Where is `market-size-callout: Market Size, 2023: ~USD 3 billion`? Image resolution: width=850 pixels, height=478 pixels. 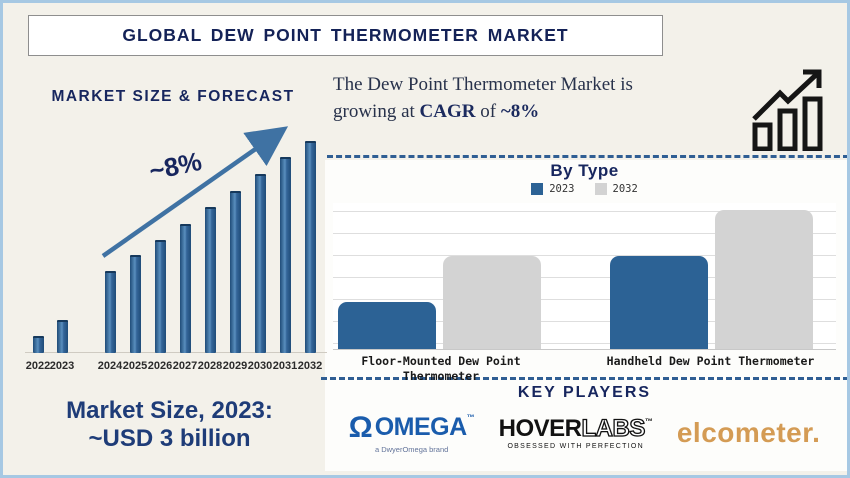
market-size-callout: Market Size, 2023: ~USD 3 billion is located at coordinates (169, 425).